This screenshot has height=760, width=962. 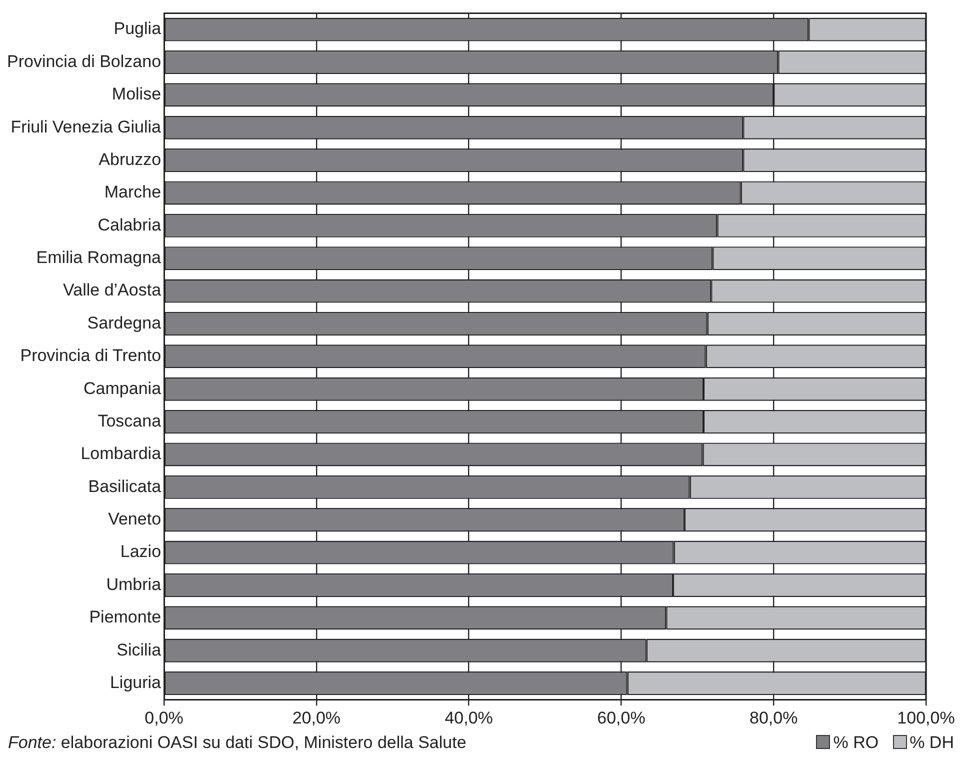 What do you see at coordinates (135, 519) in the screenshot?
I see `y-tick-label: Veneto` at bounding box center [135, 519].